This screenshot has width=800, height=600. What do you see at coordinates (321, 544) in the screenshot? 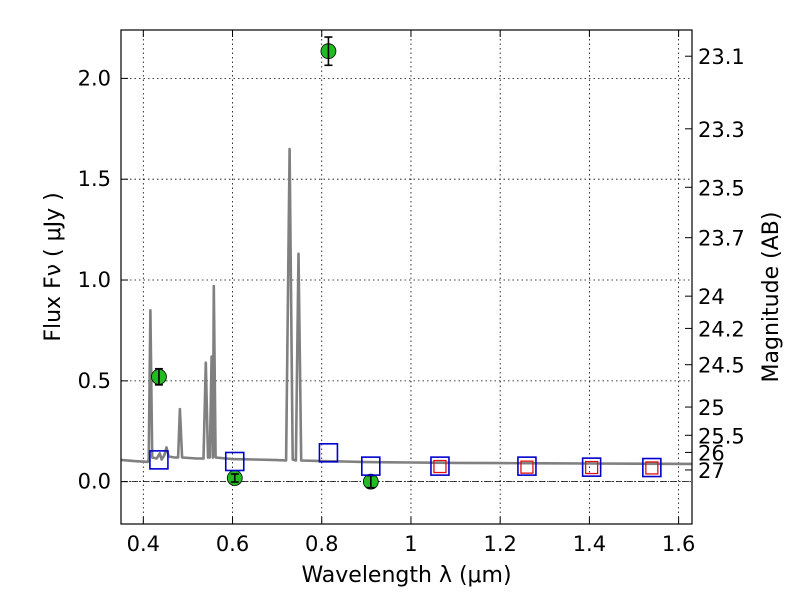
I see `x-tick-label: 0.8` at bounding box center [321, 544].